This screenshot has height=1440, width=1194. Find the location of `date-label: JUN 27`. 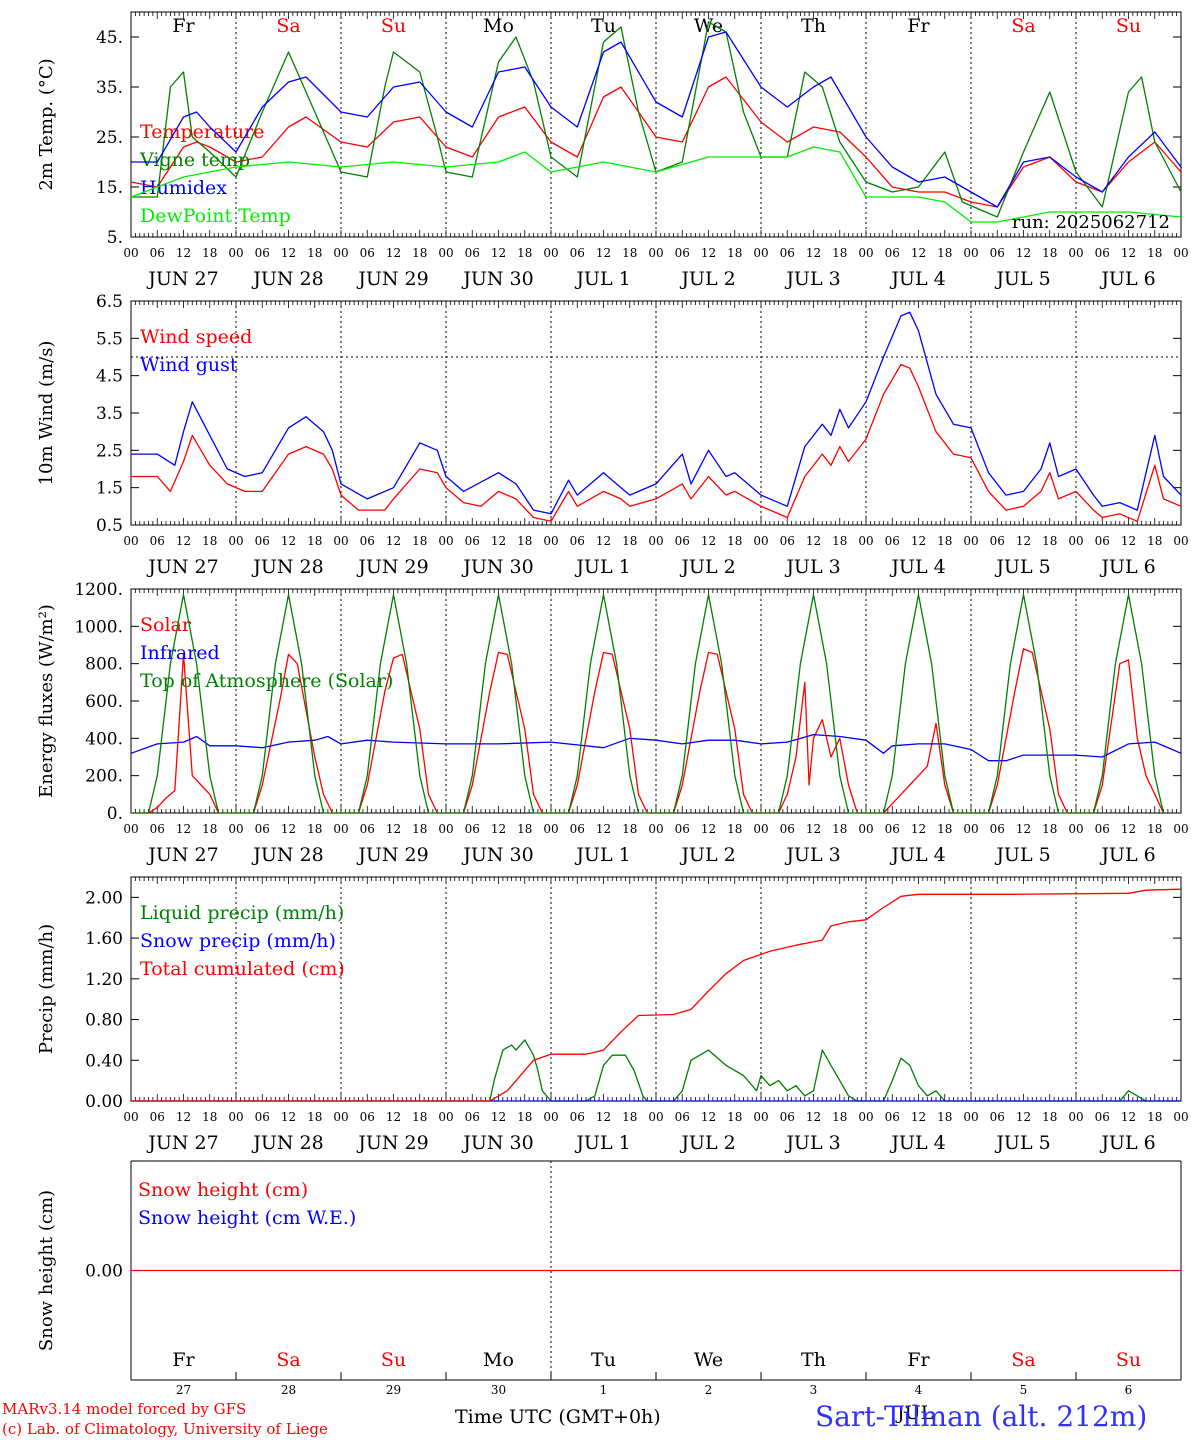

date-label: JUN 27 is located at coordinates (182, 279).